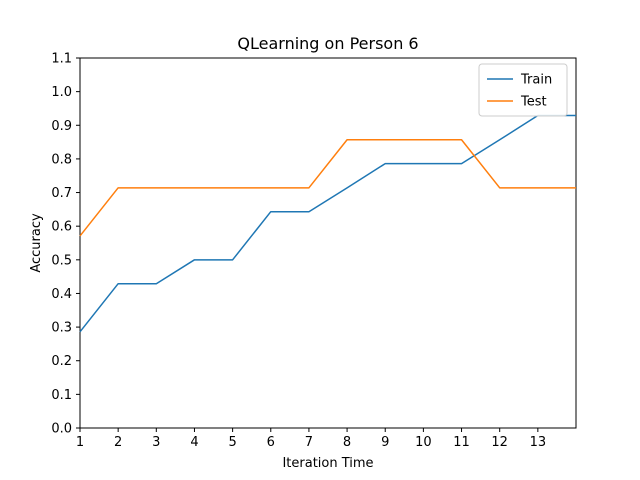  I want to click on x-tick-label: 7, so click(309, 442).